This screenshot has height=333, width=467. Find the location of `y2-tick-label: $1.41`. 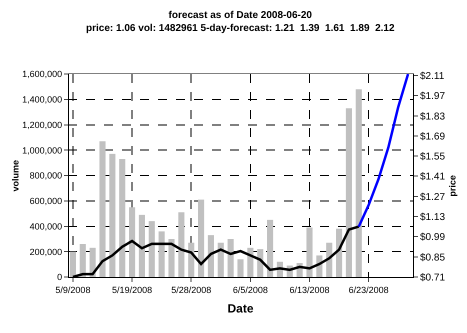

y2-tick-label: $1.41 is located at coordinates (433, 177).